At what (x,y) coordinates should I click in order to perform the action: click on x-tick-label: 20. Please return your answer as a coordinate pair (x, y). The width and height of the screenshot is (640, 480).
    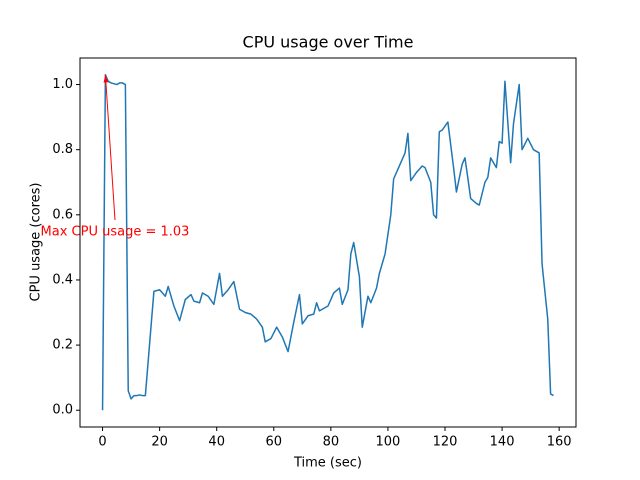
    Looking at the image, I should click on (159, 442).